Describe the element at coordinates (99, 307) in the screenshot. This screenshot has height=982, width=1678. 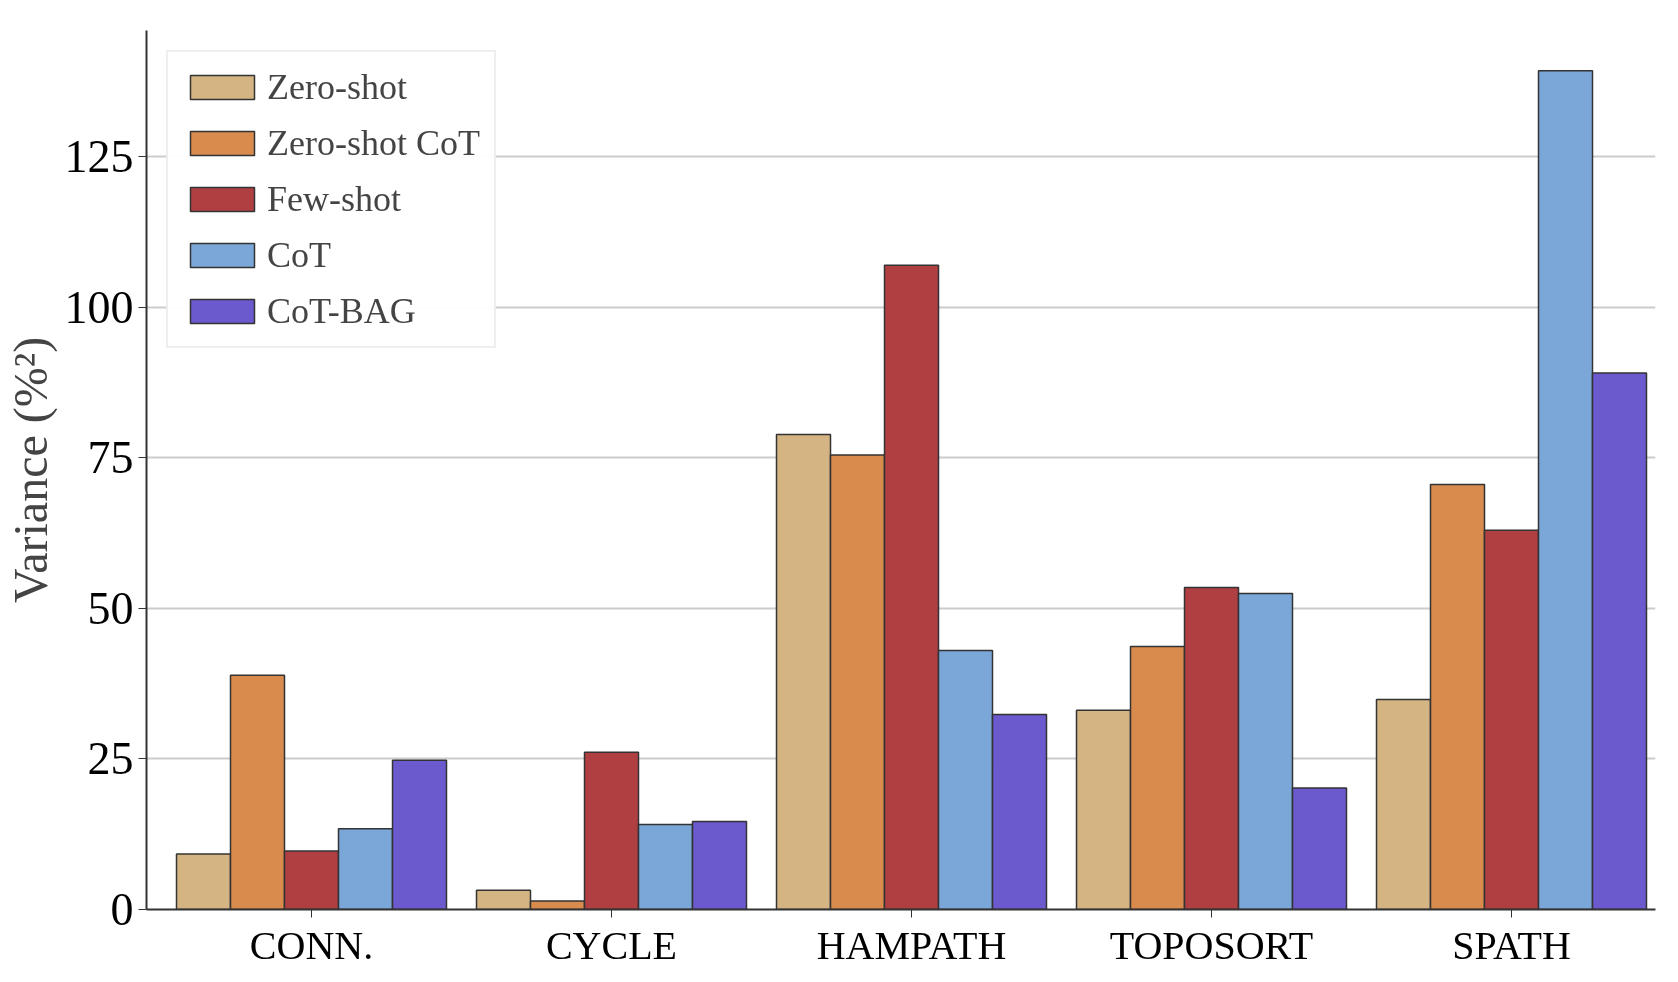
I see `y-tick-label: 100` at that location.